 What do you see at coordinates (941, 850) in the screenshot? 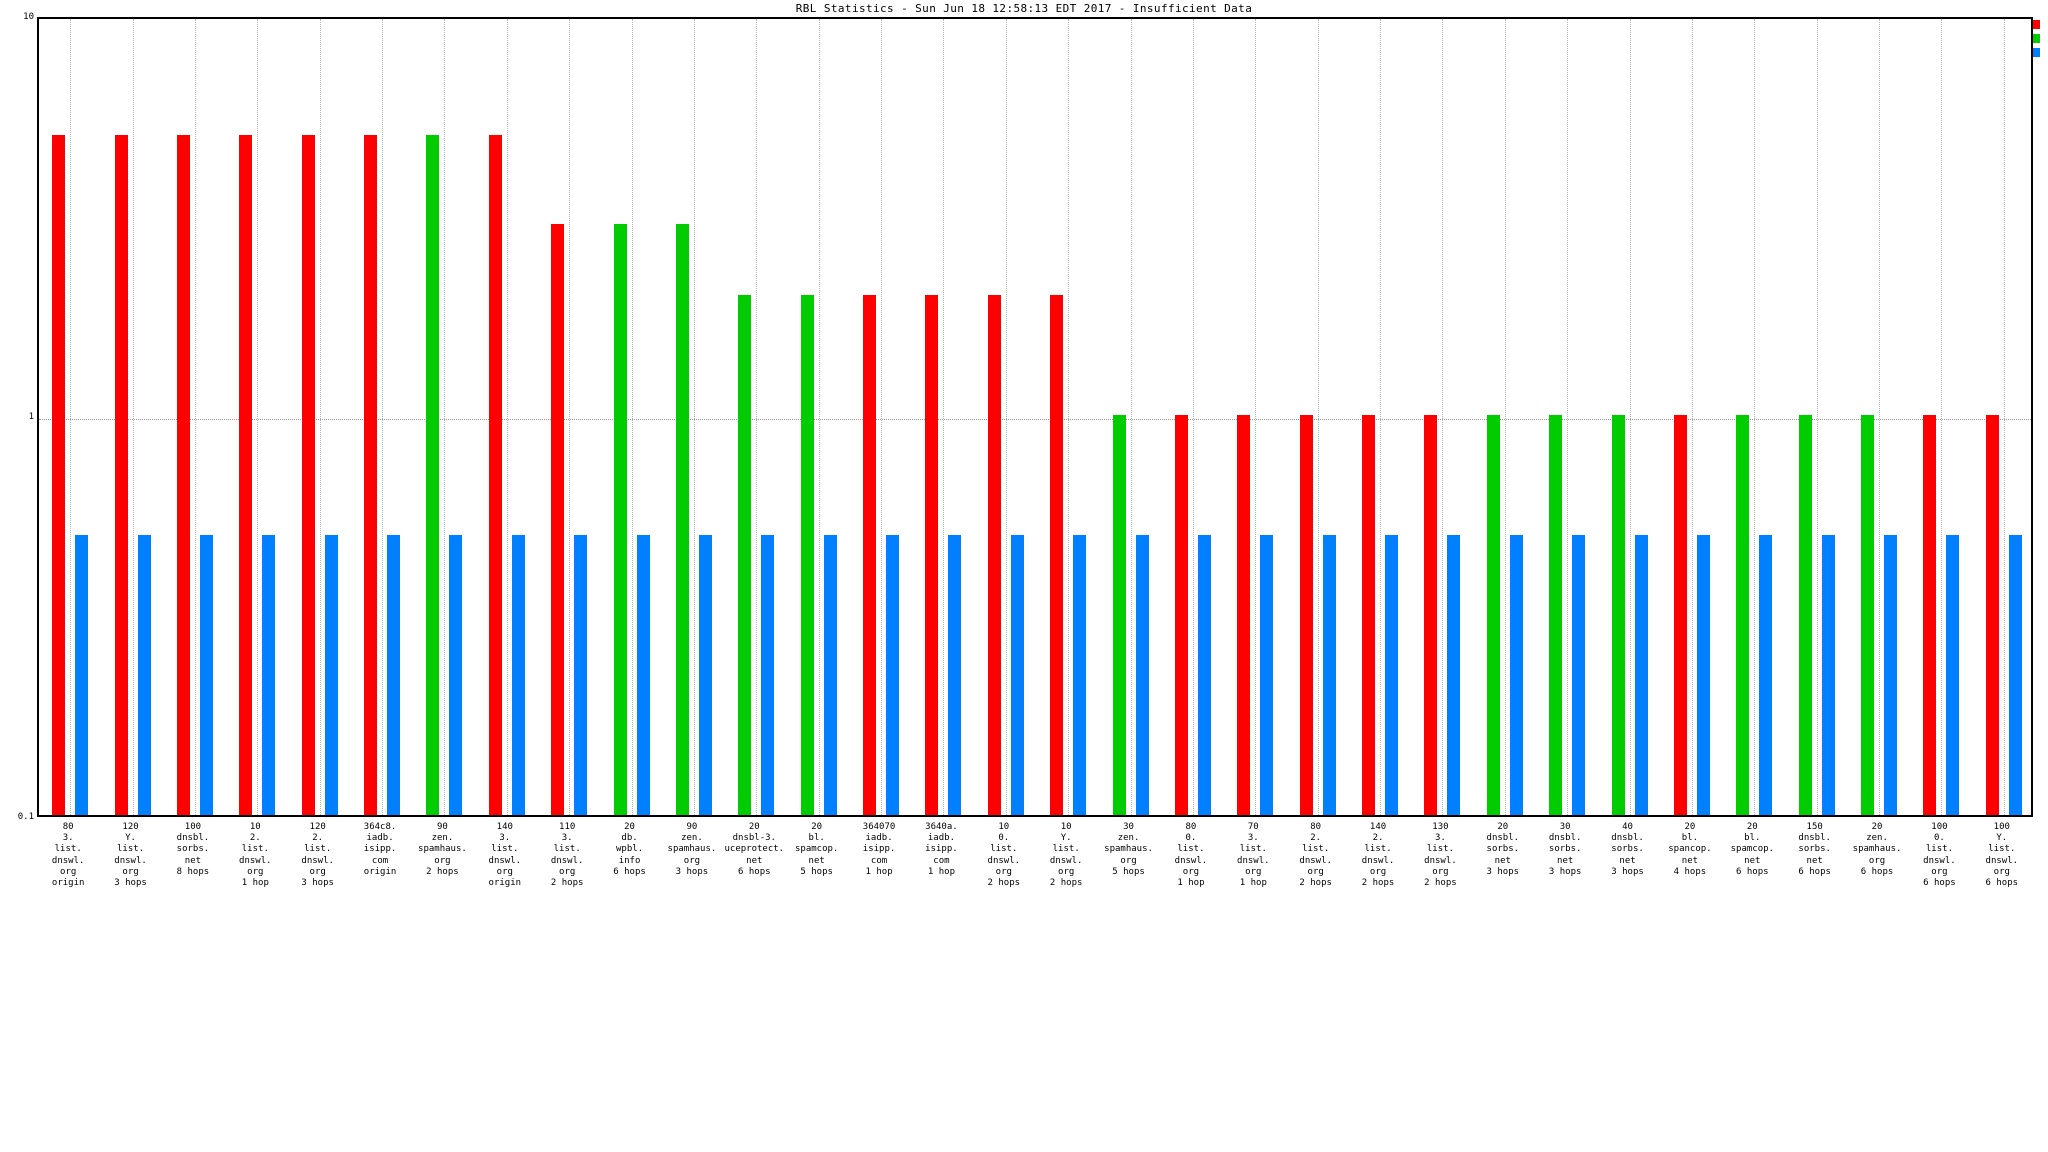
I see `x-tick-label: 3640a. iadb. isipp. com 1 hop` at bounding box center [941, 850].